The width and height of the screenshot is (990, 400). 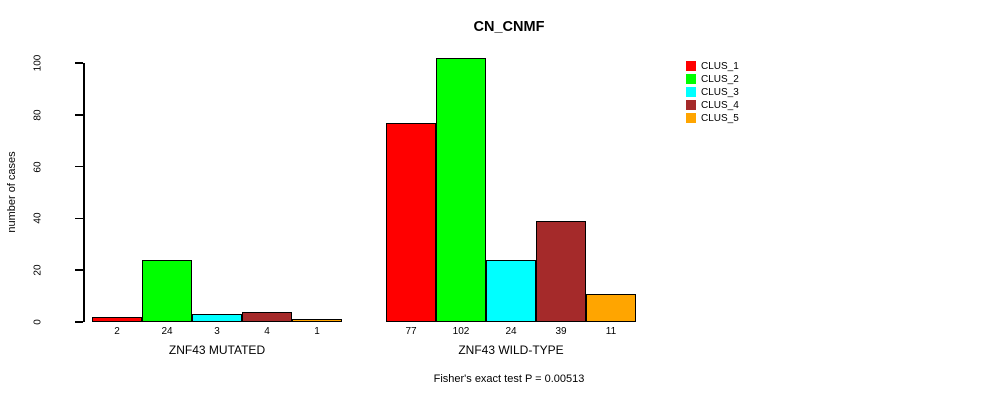 I want to click on bar-value-label: 3, so click(x=217, y=331).